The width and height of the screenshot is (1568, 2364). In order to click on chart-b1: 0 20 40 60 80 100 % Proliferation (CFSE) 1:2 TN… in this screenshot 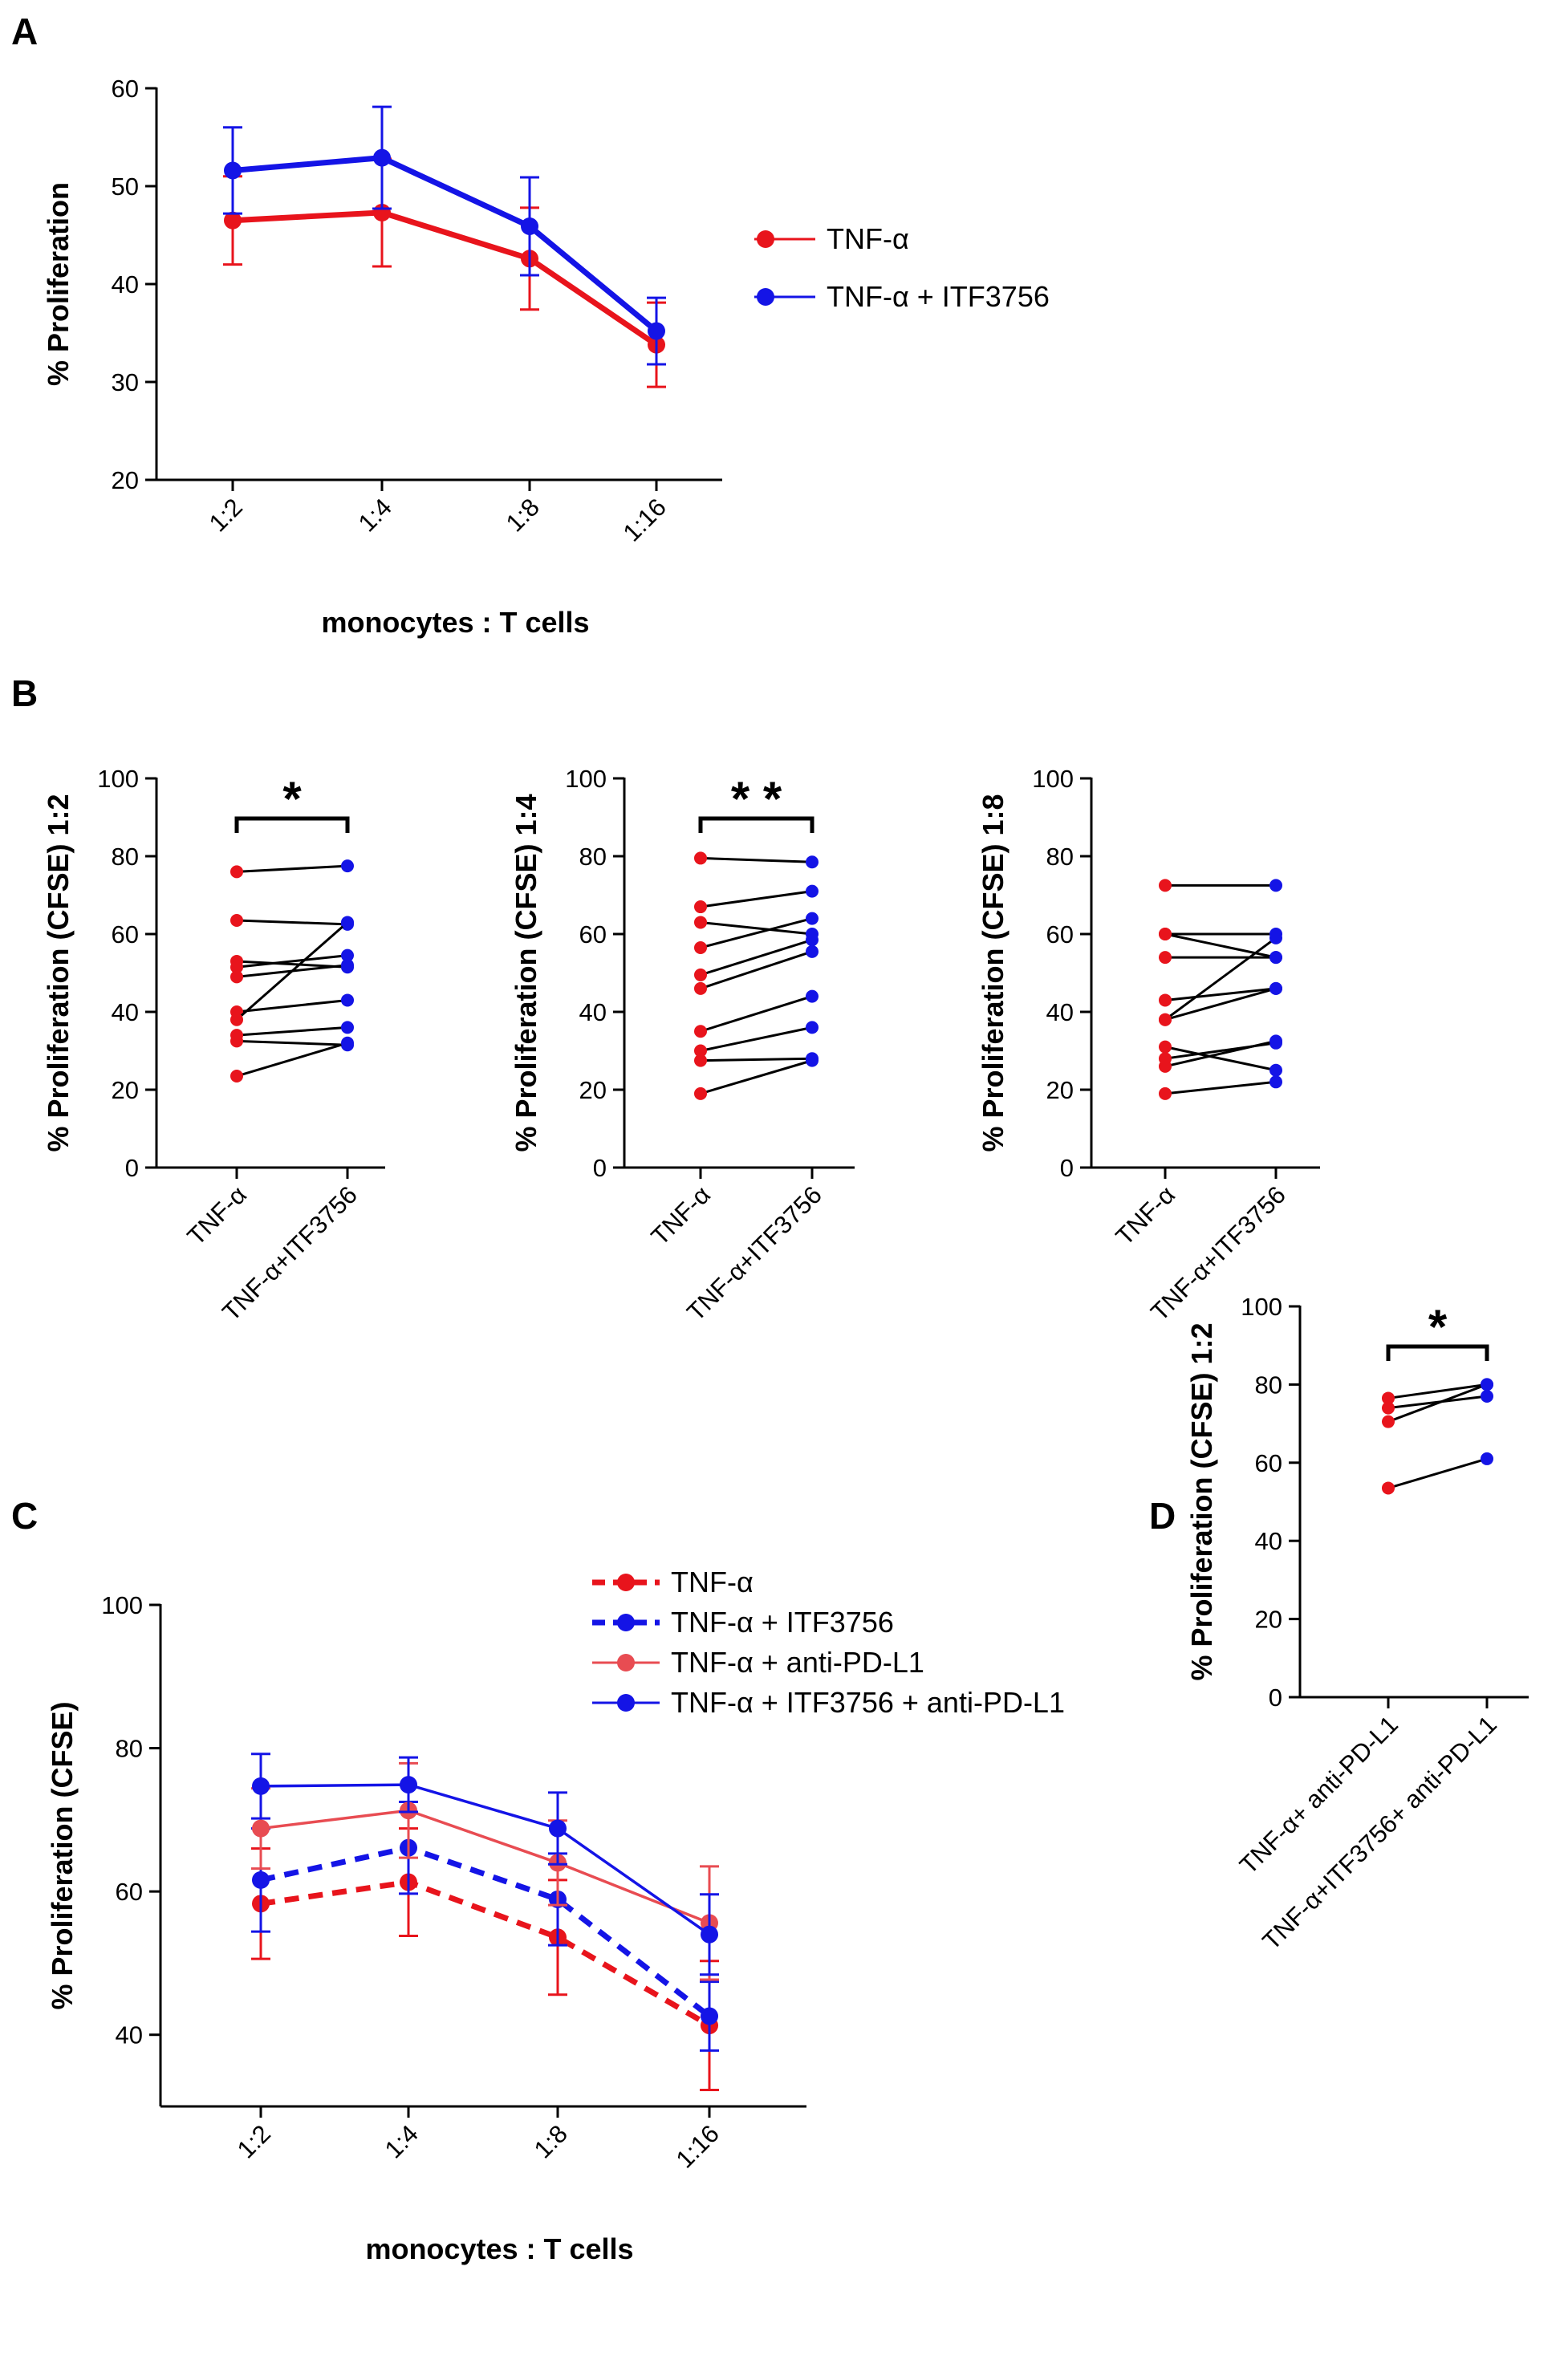, I will do `click(213, 1045)`.